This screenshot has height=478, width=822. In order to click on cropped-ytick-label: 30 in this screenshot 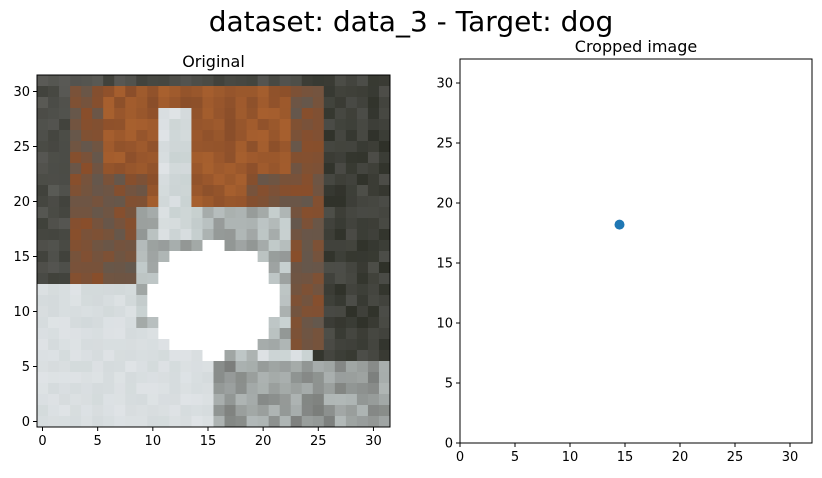, I will do `click(444, 84)`.